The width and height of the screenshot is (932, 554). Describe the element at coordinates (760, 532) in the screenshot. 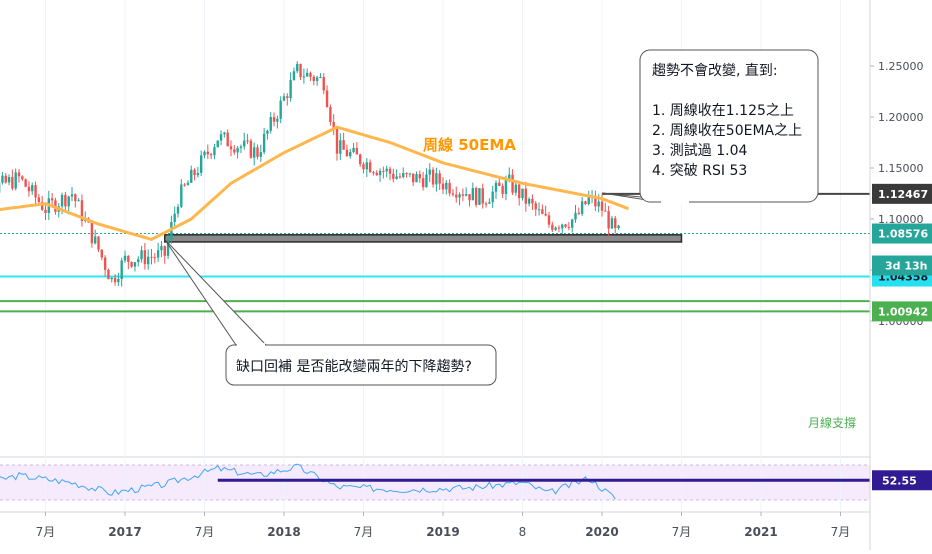

I see `time-tick-label-9: 2021` at that location.